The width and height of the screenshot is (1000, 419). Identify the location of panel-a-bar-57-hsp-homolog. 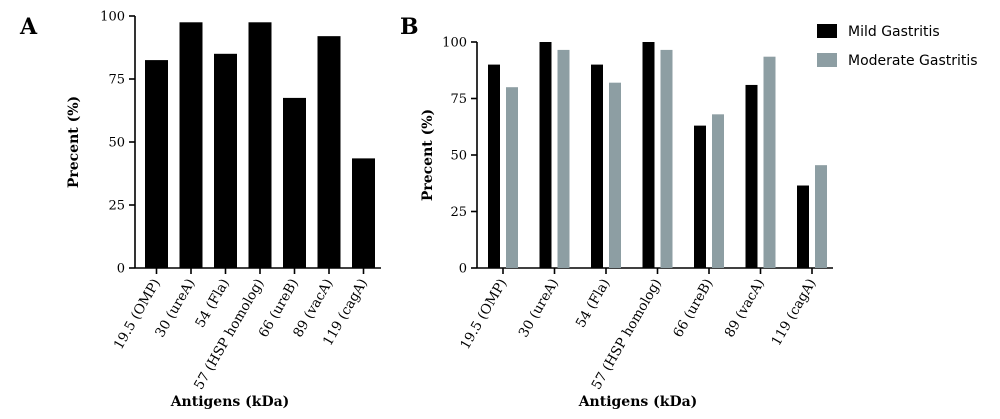
(260, 145).